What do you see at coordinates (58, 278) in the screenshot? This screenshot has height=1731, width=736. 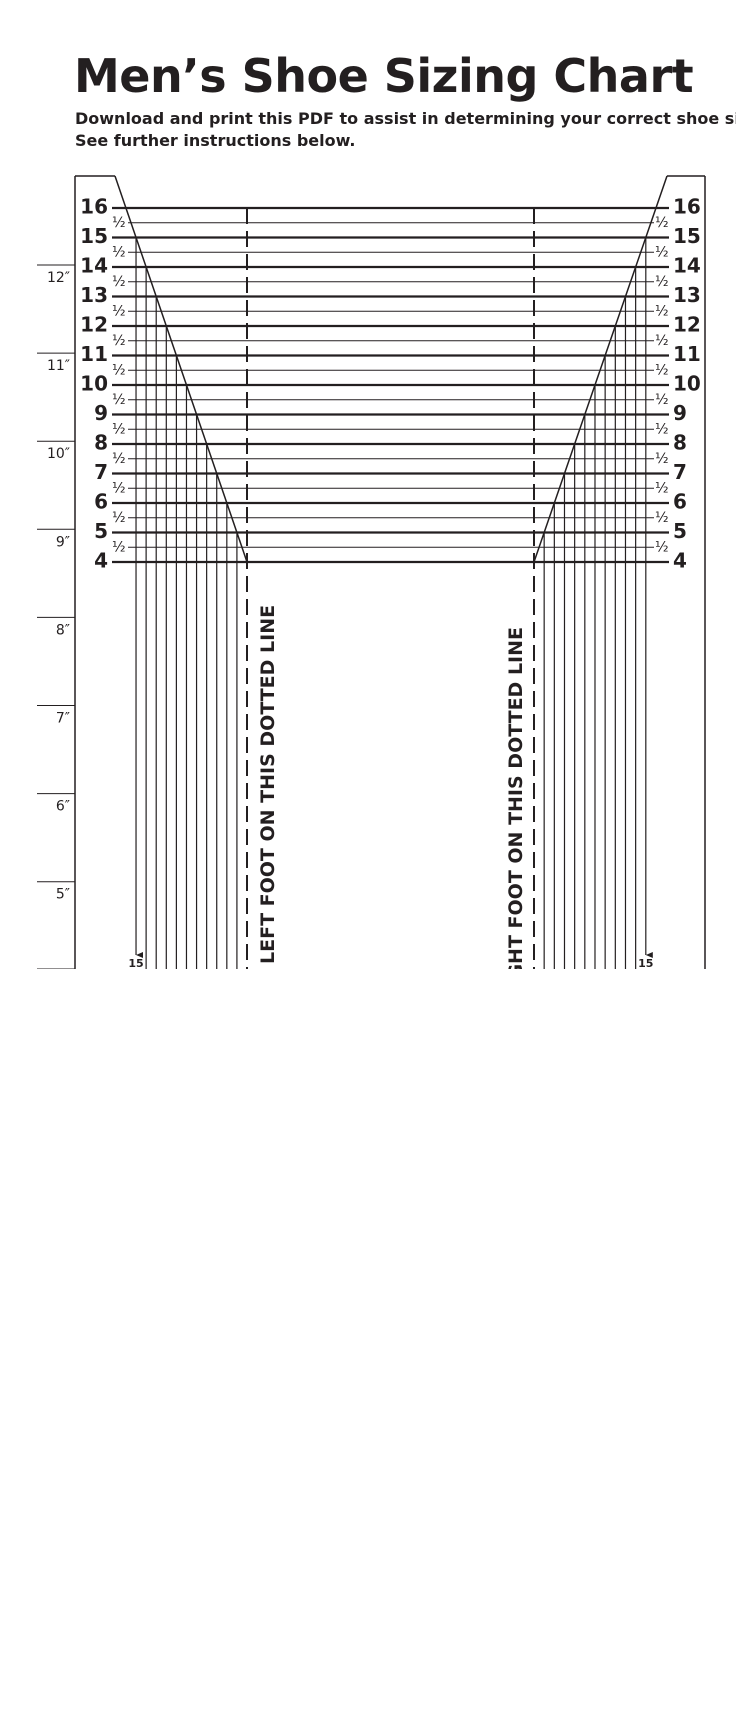 I see `inch-label: 12″` at bounding box center [58, 278].